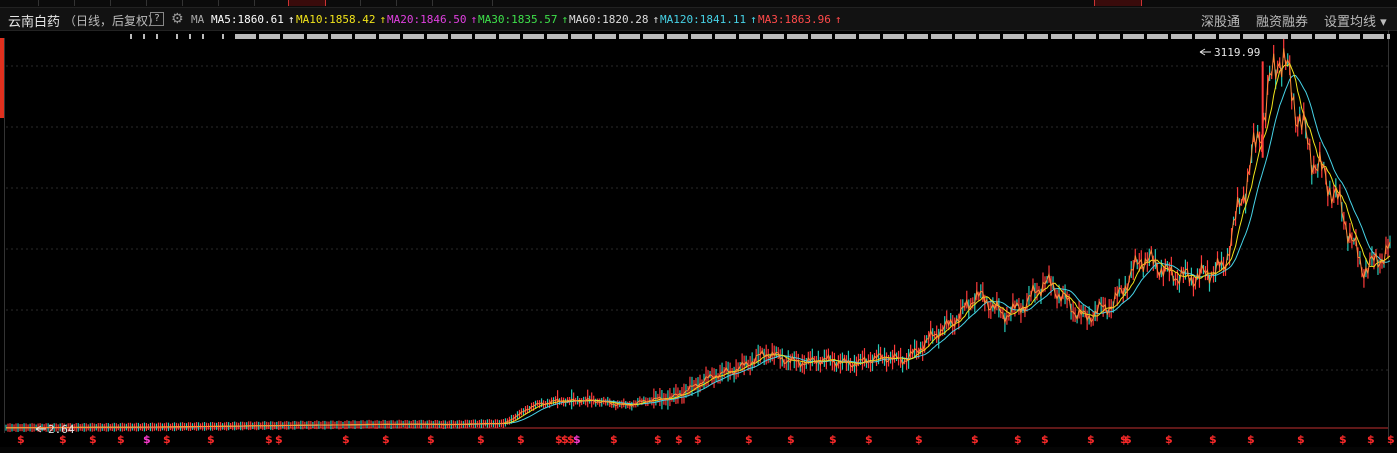 Image resolution: width=1397 pixels, height=453 pixels. I want to click on top-tab-active, so click(307, 3).